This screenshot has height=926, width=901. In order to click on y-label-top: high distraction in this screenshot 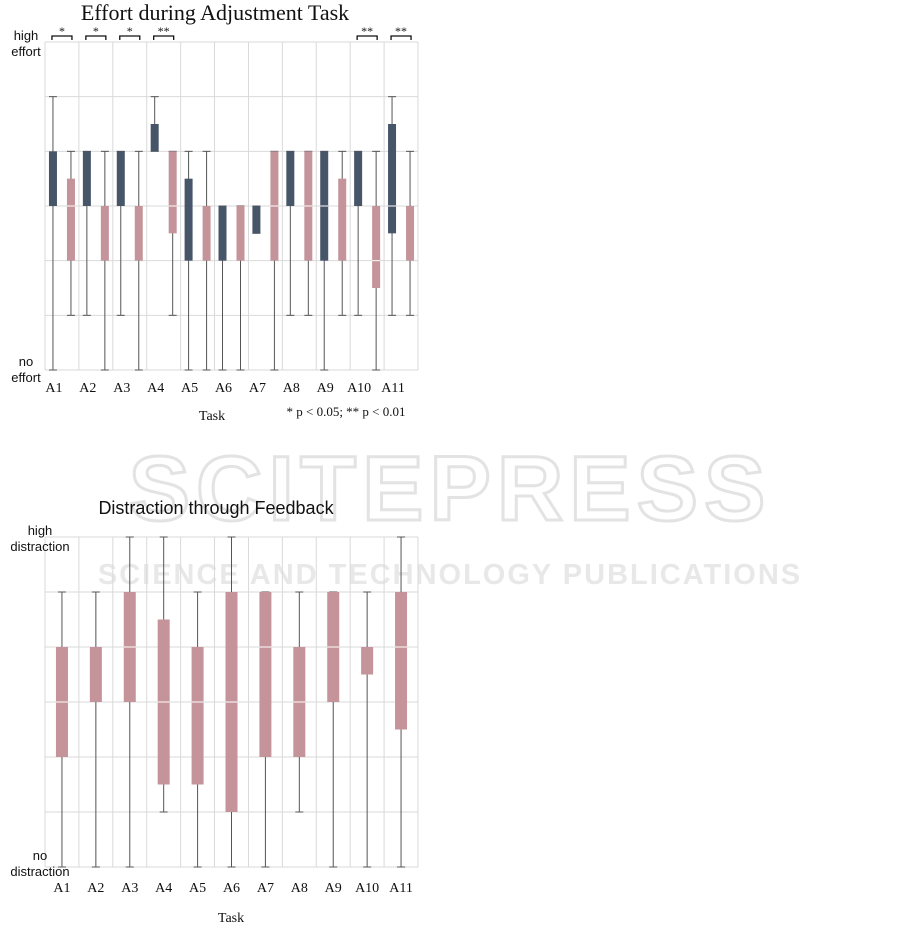, I will do `click(39, 538)`.